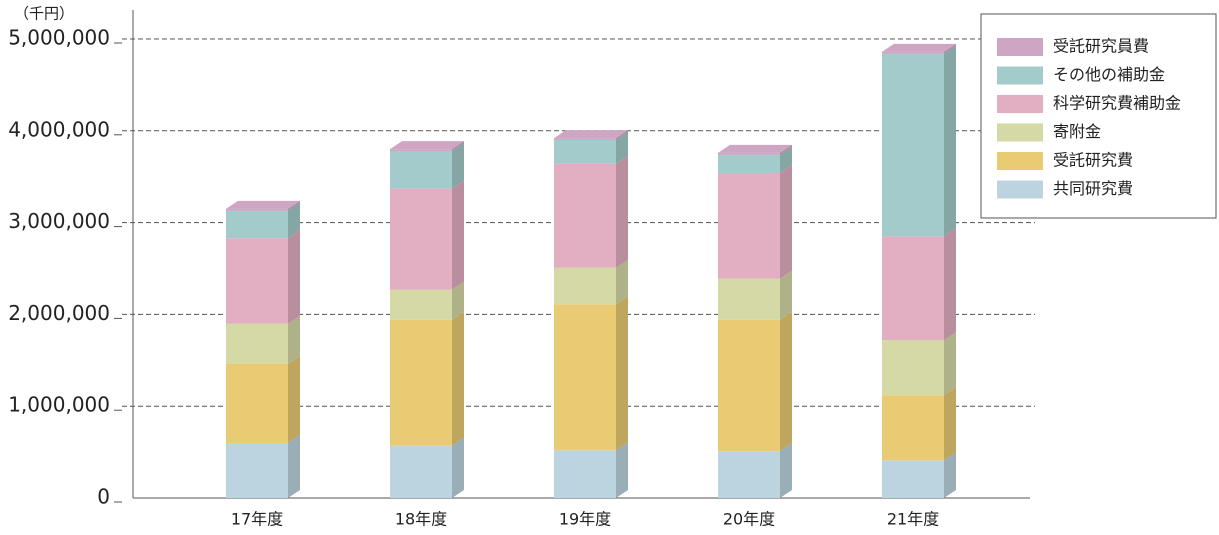 This screenshot has width=1219, height=535. I want to click on y-tick-label: 2,000,000, so click(59, 313).